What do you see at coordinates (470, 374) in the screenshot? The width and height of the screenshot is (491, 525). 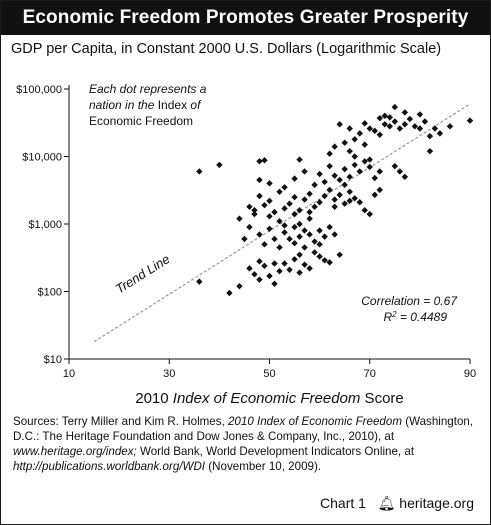 I see `x-tick-label: 90` at bounding box center [470, 374].